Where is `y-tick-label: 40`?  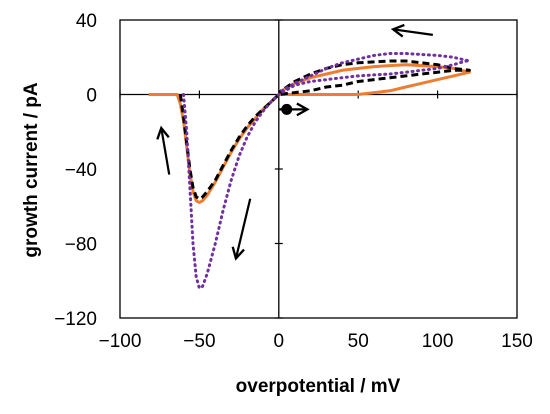 y-tick-label: 40 is located at coordinates (86, 21).